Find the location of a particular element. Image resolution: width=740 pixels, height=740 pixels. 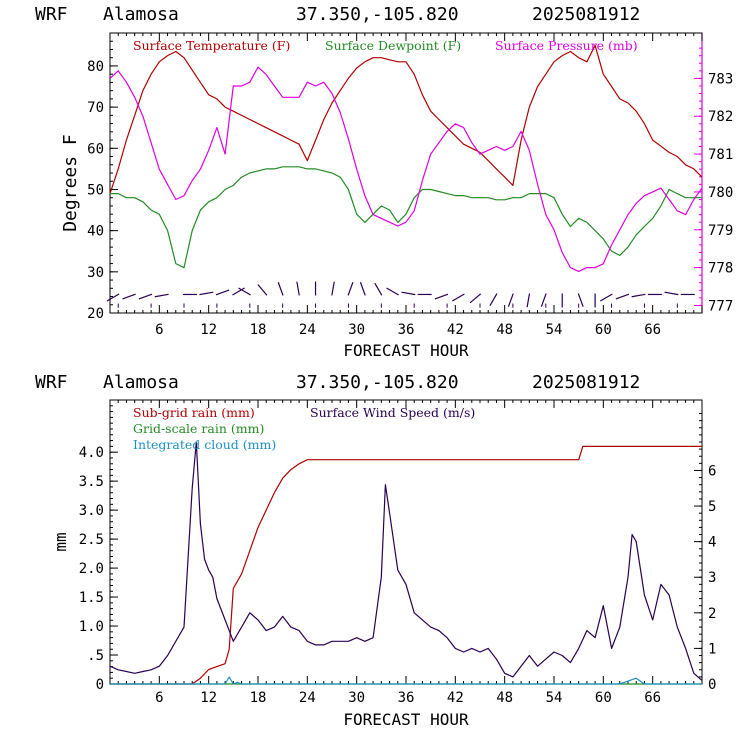

y-tick-label: 1.0 is located at coordinates (91, 627).